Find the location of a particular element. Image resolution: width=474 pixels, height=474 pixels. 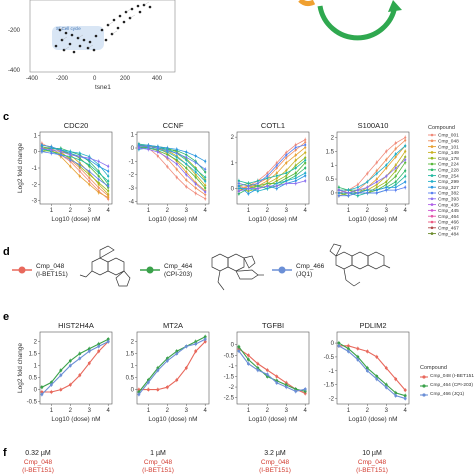

panel-e-legend-label: Cmp_048 (I-BET151) is located at coordinates (452, 376).